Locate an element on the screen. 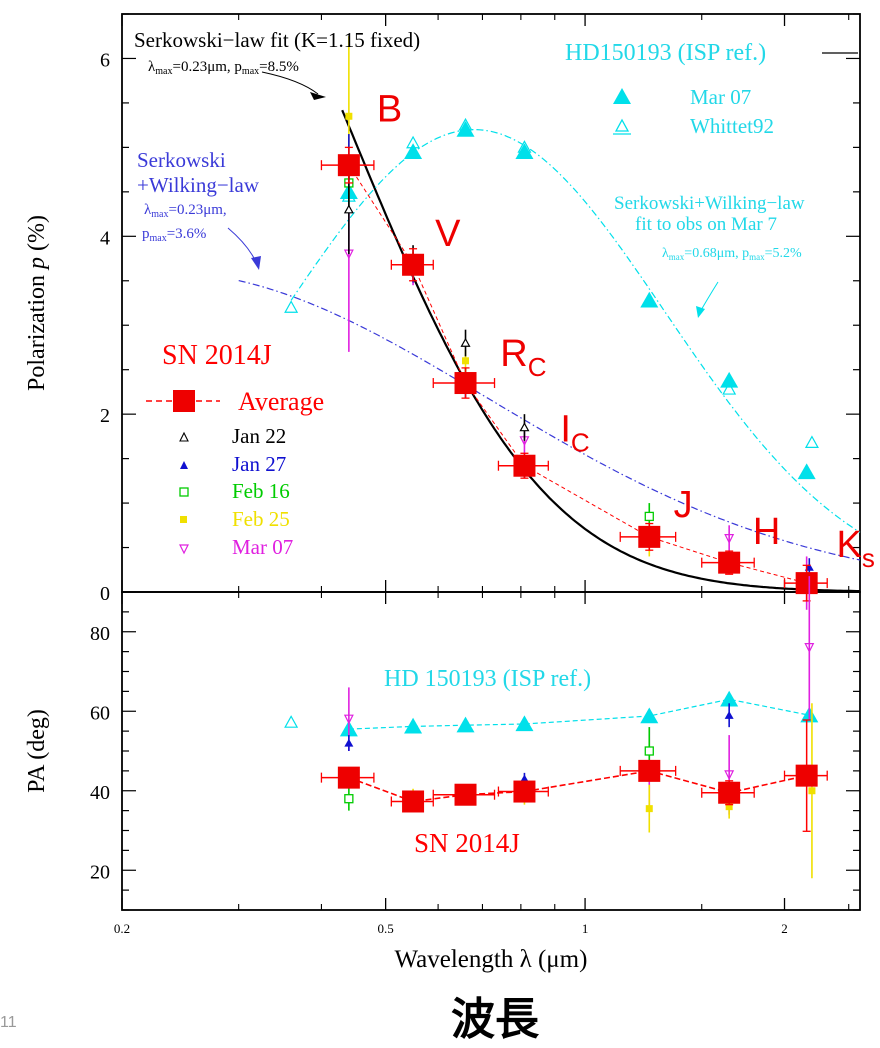 The height and width of the screenshot is (1048, 880). ylabel-part-p: p is located at coordinates (37, 264).